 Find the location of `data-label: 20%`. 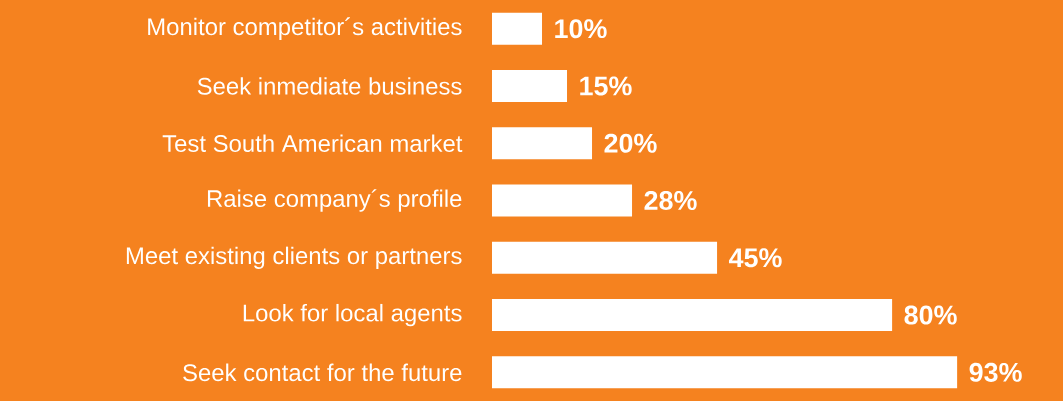

data-label: 20% is located at coordinates (630, 143).